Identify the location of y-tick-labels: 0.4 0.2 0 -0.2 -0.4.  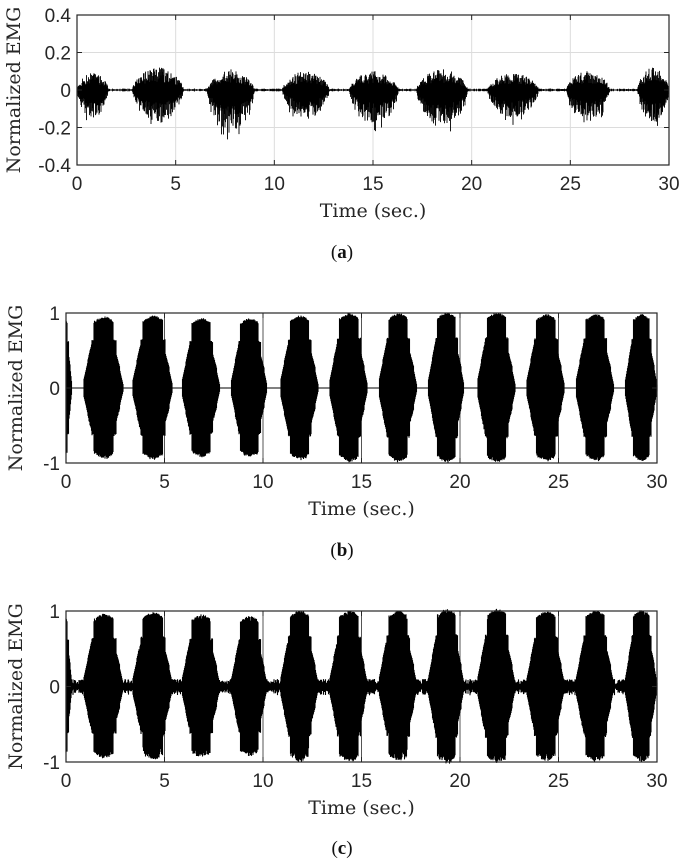
(54, 91).